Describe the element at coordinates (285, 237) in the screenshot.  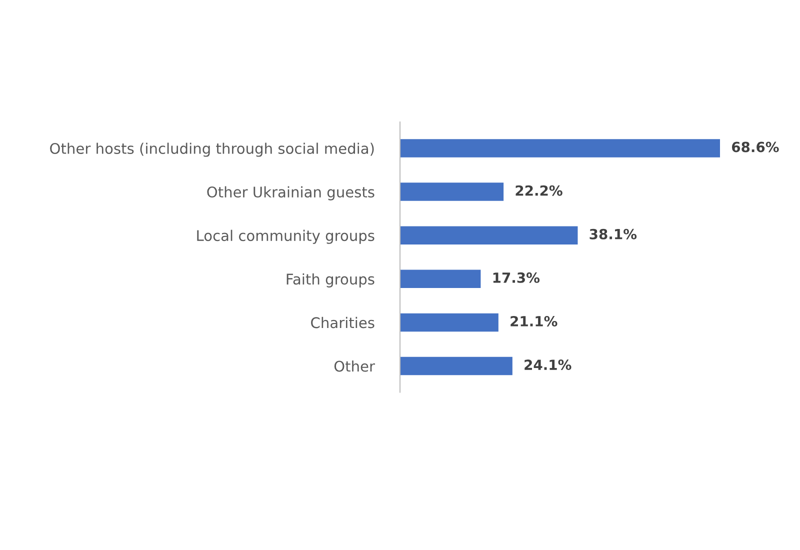
I see `y-tick-label: Local community groups` at that location.